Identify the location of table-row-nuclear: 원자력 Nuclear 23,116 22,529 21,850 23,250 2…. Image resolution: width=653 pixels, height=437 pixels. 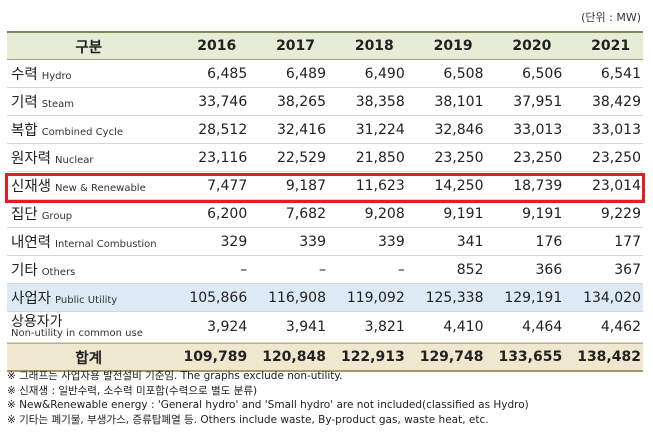
(325, 158).